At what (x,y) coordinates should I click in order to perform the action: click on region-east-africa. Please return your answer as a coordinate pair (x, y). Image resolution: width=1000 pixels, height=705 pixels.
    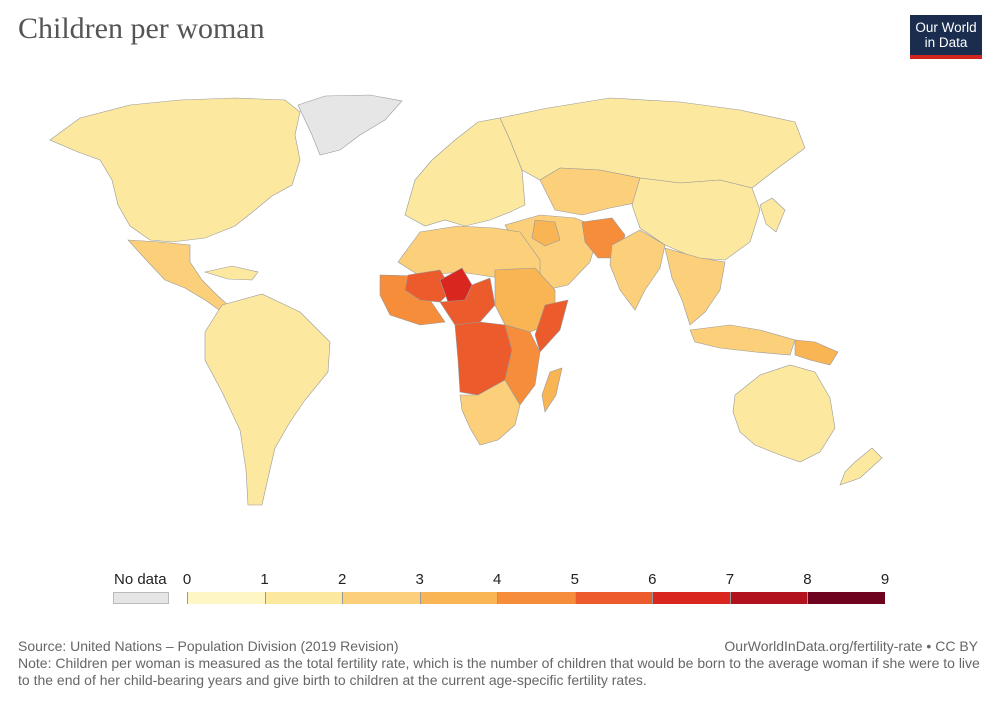
    Looking at the image, I should click on (522, 365).